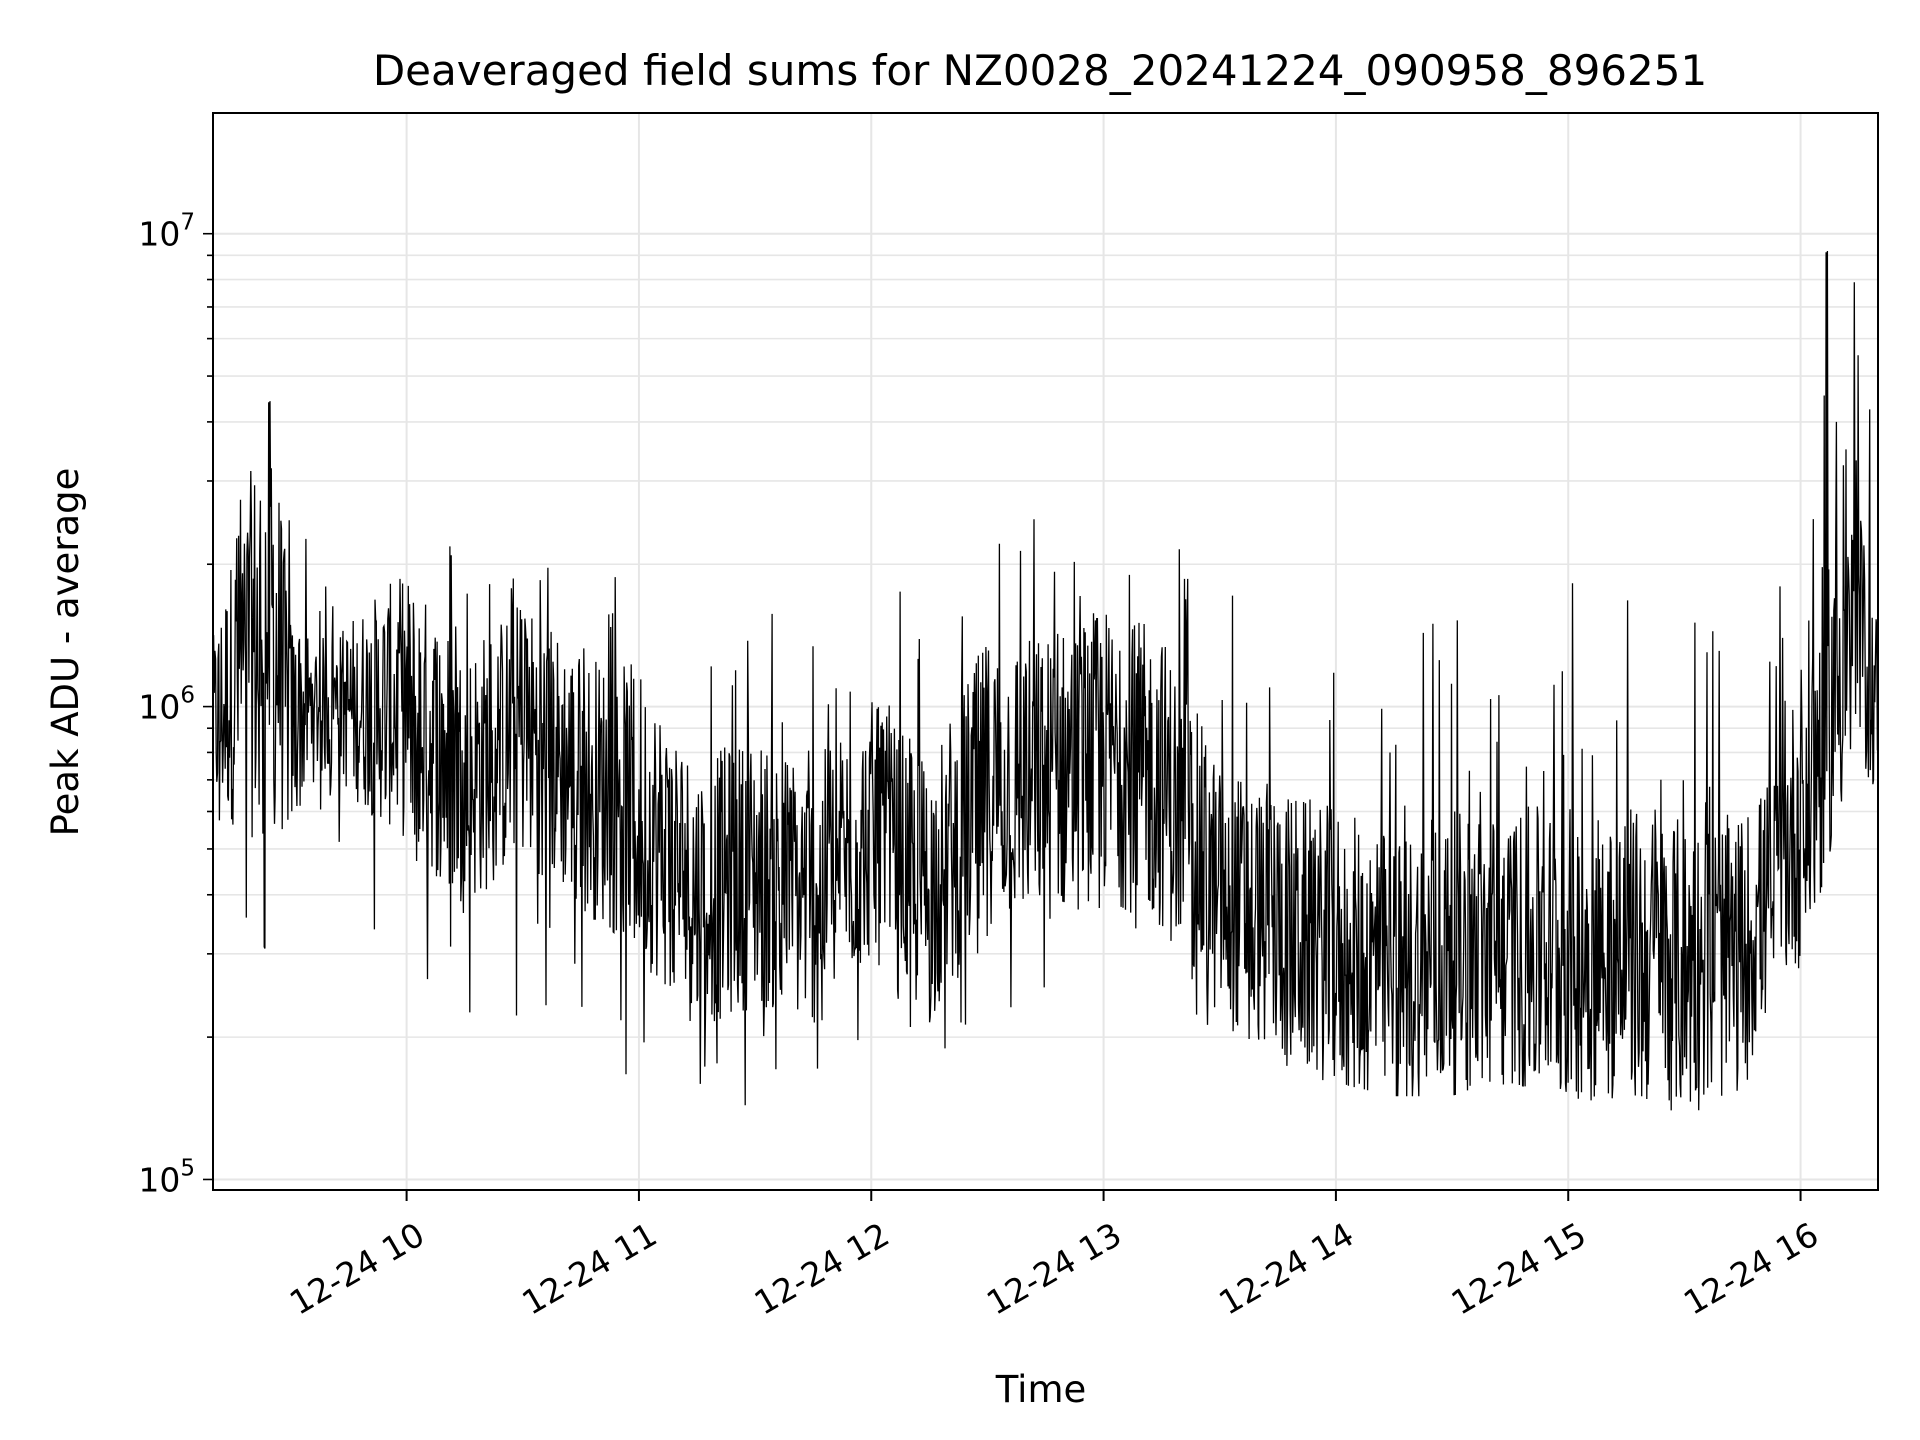 Image resolution: width=1920 pixels, height=1440 pixels. I want to click on y-tick-label: 10⁵, so click(166, 1177).